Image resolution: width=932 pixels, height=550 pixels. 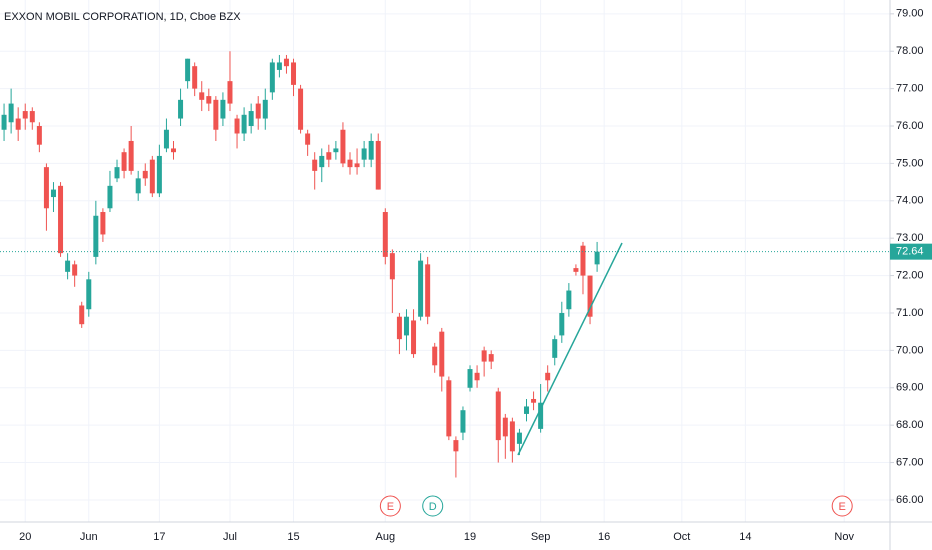 What do you see at coordinates (910, 14) in the screenshot?
I see `y-tick-label: 79.00` at bounding box center [910, 14].